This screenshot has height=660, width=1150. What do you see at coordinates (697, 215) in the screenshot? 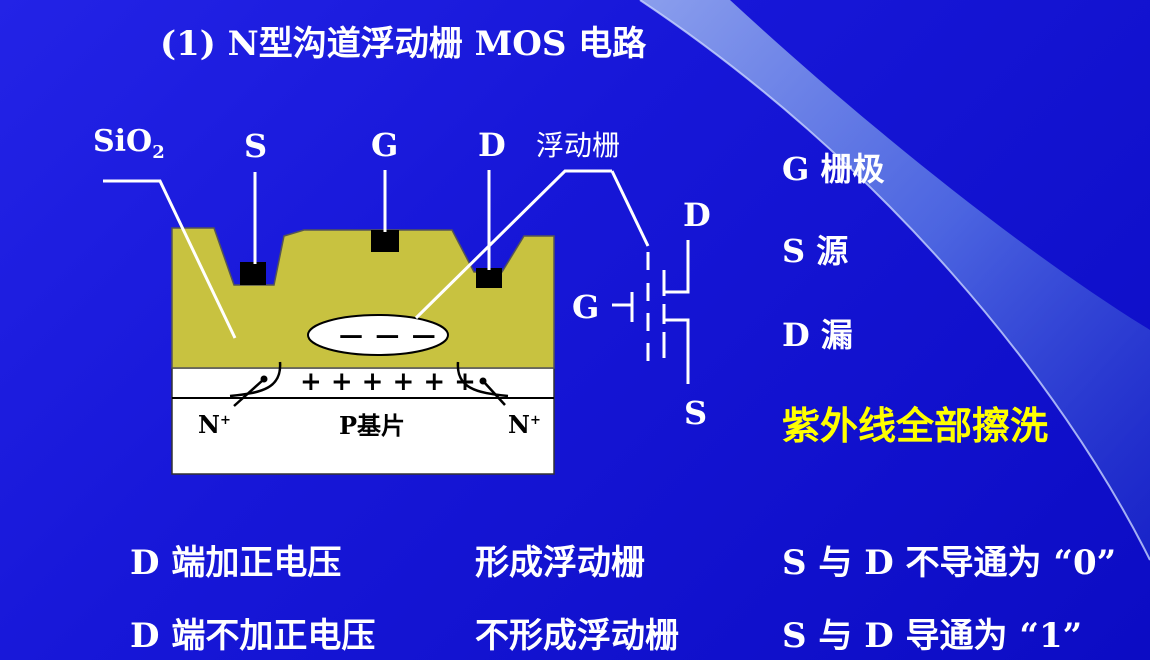
I see `symbol-drain-label: D` at bounding box center [697, 215].